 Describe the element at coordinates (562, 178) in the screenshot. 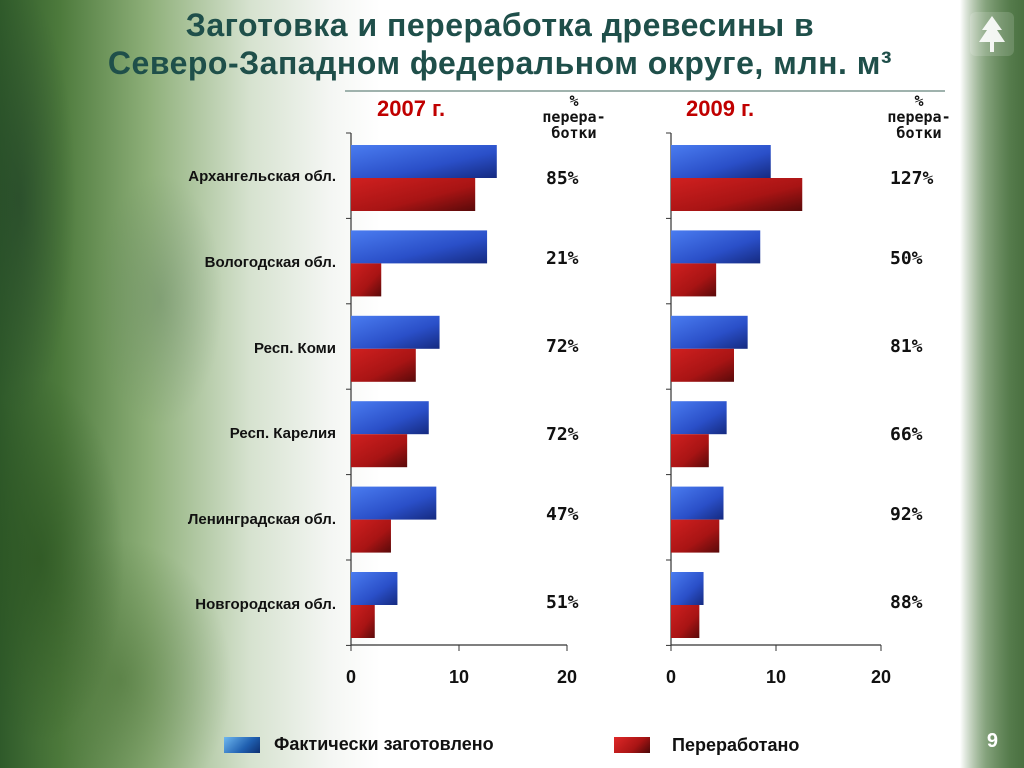

I see `pct-value-2007: 85%` at that location.